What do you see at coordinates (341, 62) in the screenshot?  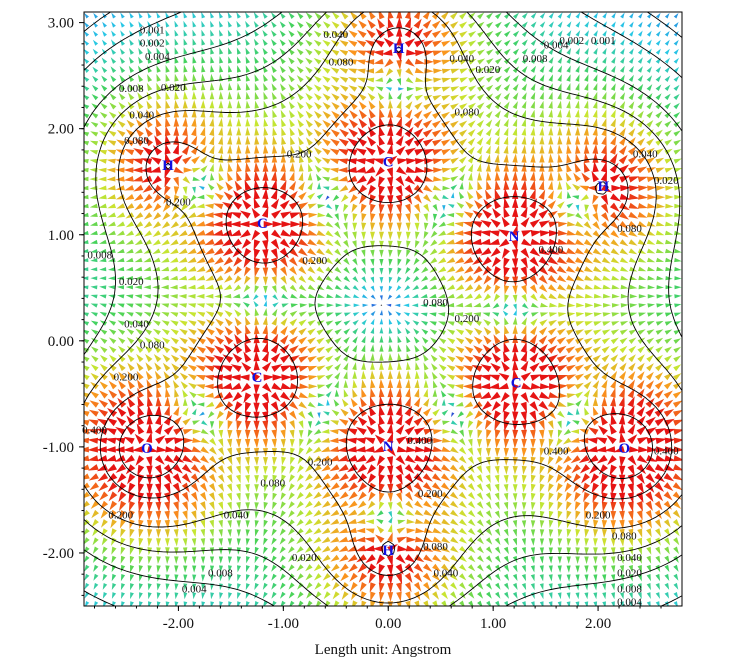 I see `contour-label: 0.080` at bounding box center [341, 62].